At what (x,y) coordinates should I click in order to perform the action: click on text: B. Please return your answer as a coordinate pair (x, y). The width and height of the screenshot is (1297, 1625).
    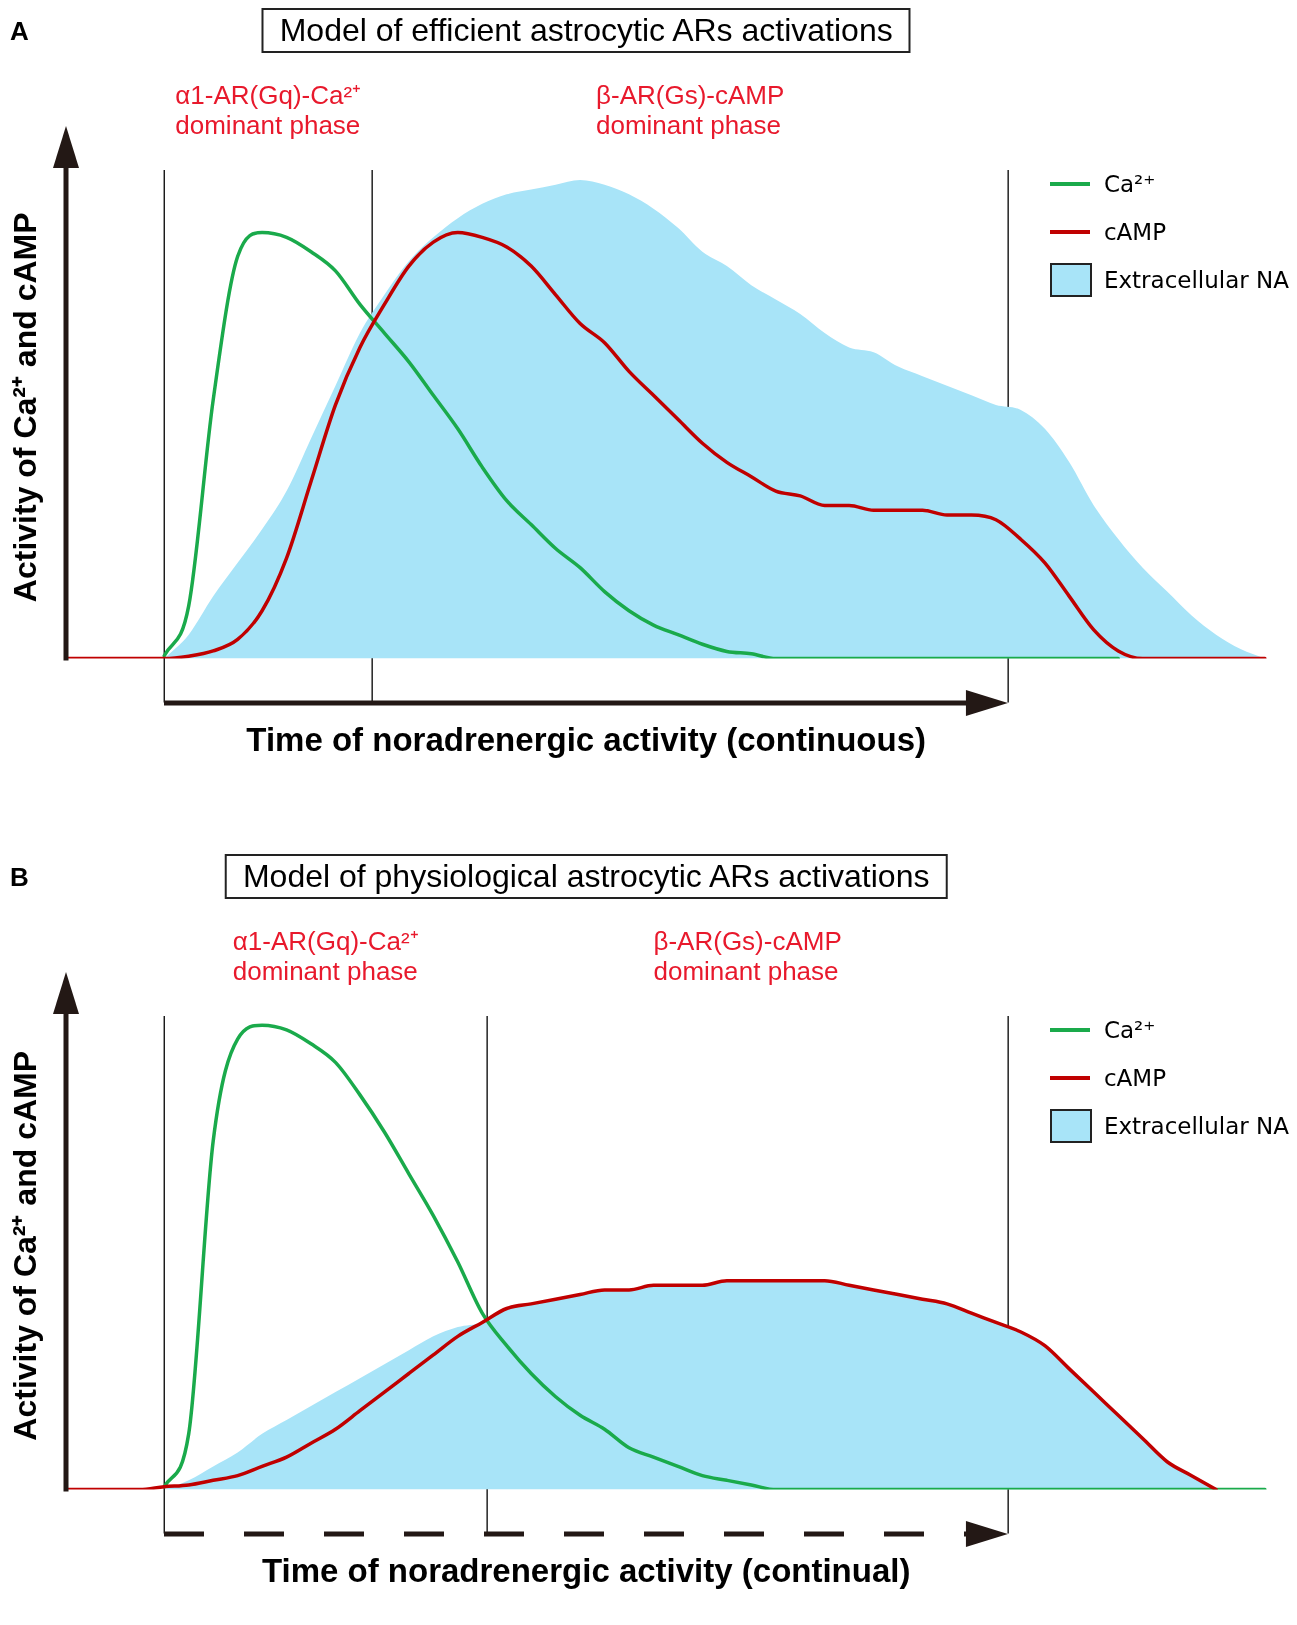
    Looking at the image, I should click on (19, 877).